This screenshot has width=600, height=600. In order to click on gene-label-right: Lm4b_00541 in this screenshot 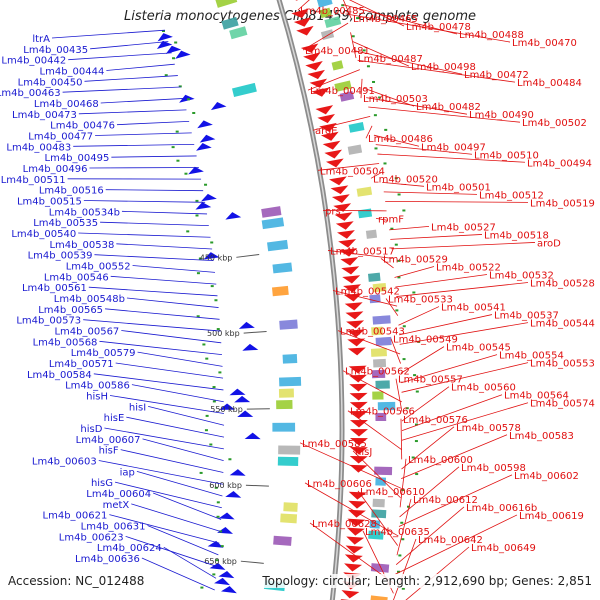, I will do `click(473, 308)`.